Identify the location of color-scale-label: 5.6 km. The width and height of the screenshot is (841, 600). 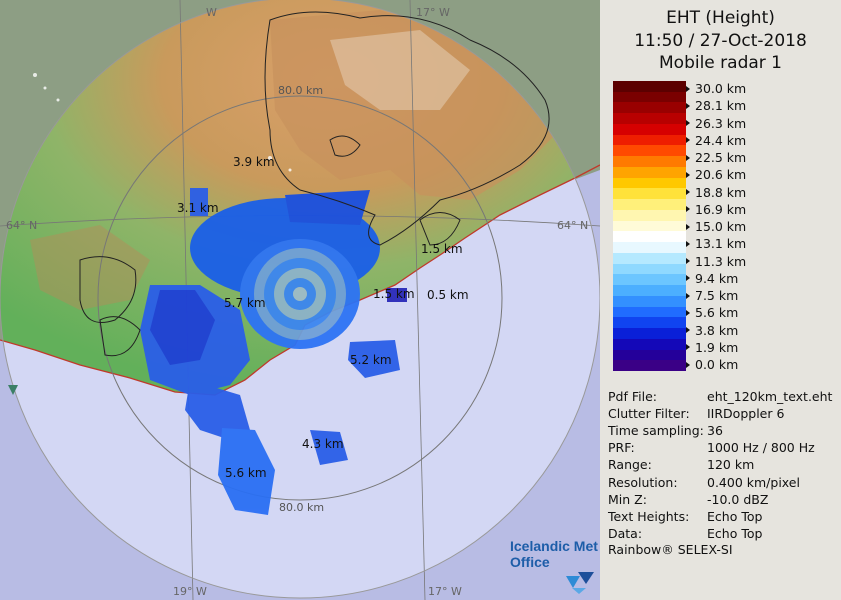
(712, 312).